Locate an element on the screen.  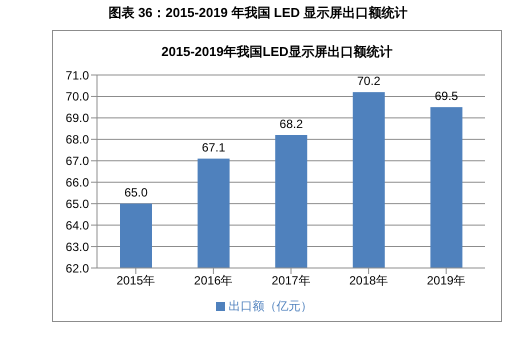
y-tick-label: 69.0 is located at coordinates (78, 118).